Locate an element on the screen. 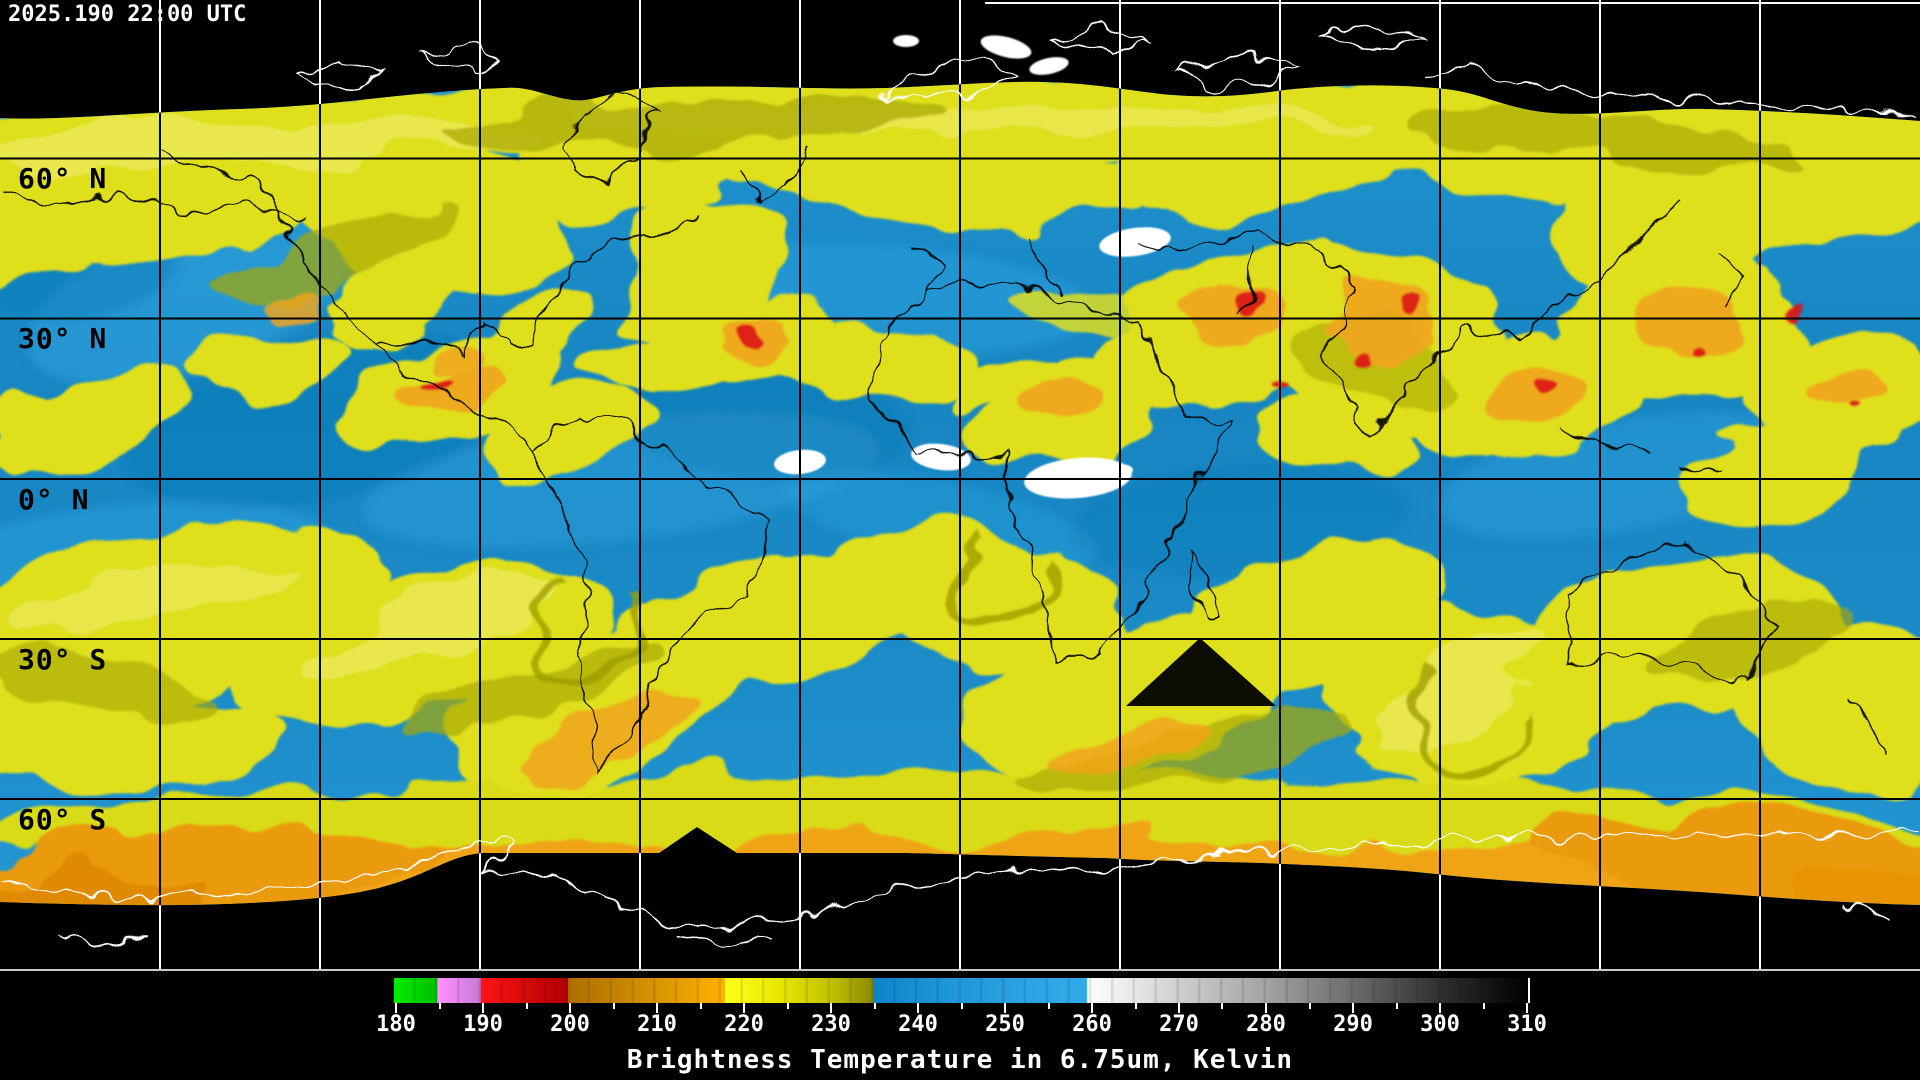 The height and width of the screenshot is (1080, 1920). swath-gap-wedge is located at coordinates (1201, 672).